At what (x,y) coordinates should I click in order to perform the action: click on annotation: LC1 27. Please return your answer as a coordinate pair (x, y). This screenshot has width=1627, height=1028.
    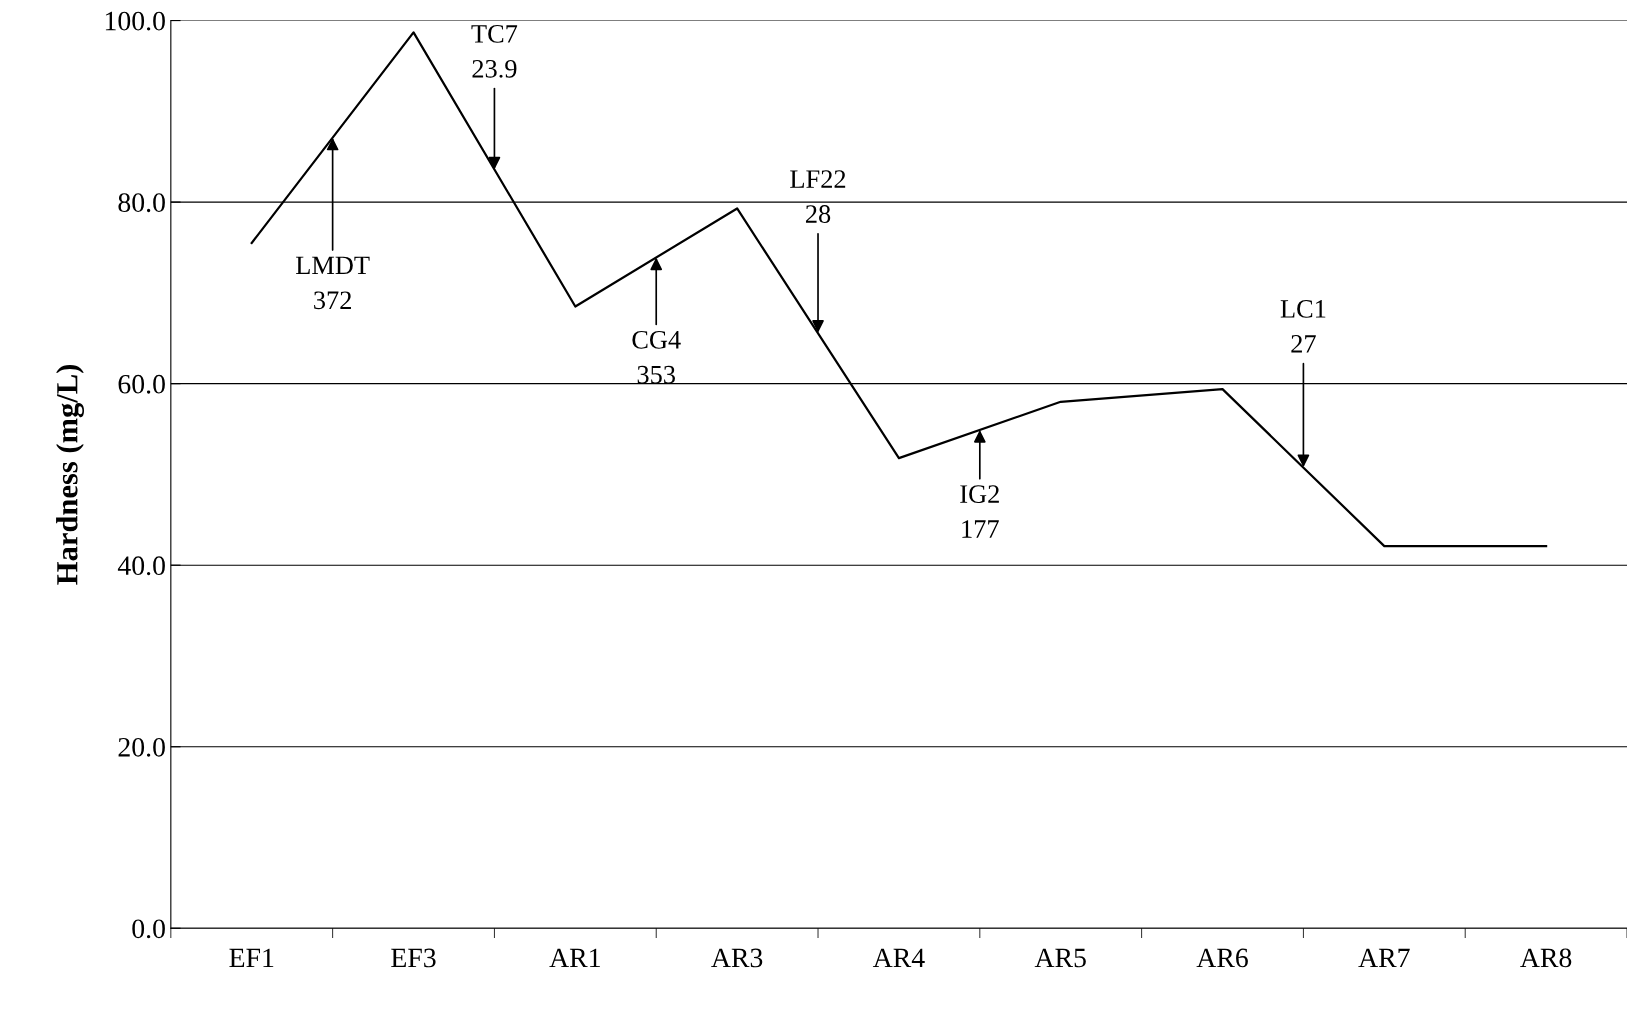
    Looking at the image, I should click on (1303, 326).